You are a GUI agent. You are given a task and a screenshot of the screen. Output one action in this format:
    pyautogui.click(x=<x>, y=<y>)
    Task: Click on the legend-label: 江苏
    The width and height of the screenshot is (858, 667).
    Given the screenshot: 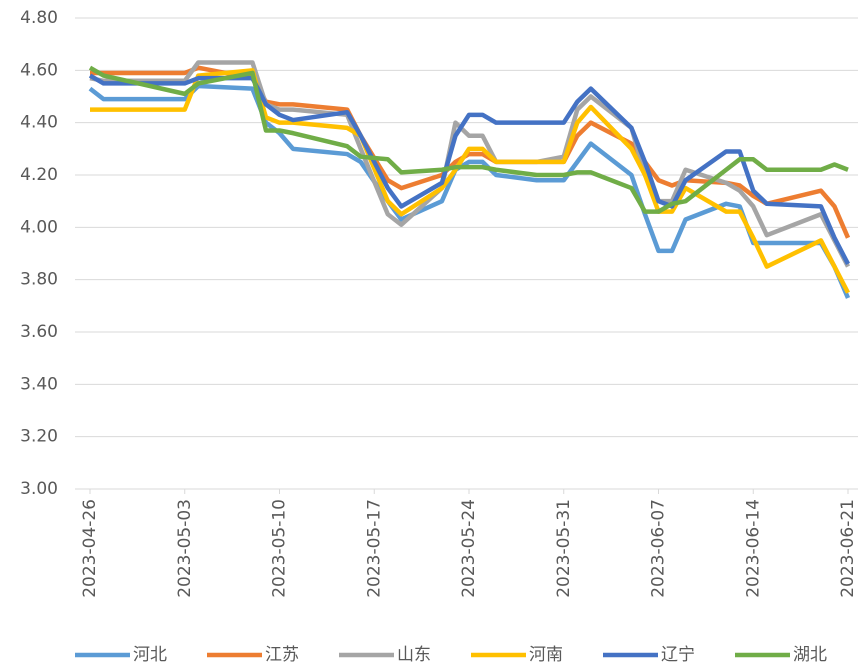 What is the action you would take?
    pyautogui.click(x=282, y=655)
    